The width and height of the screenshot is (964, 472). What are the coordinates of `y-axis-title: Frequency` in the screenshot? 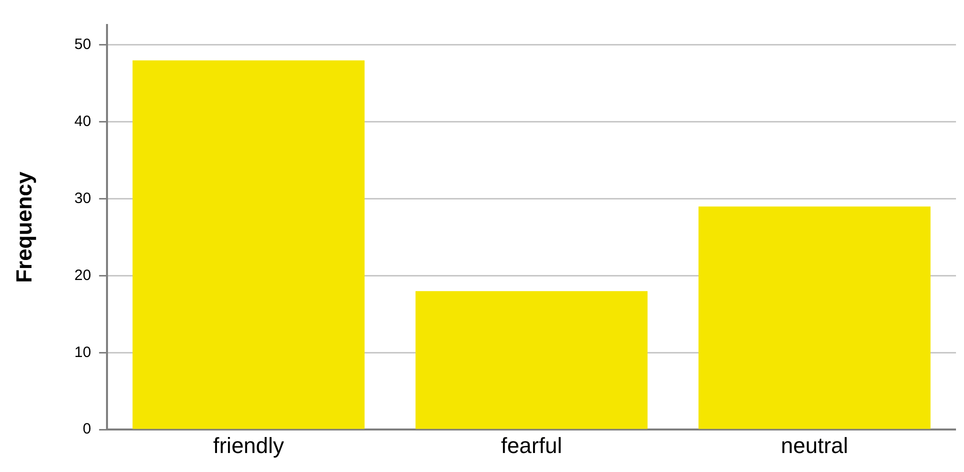 It's located at (23, 226).